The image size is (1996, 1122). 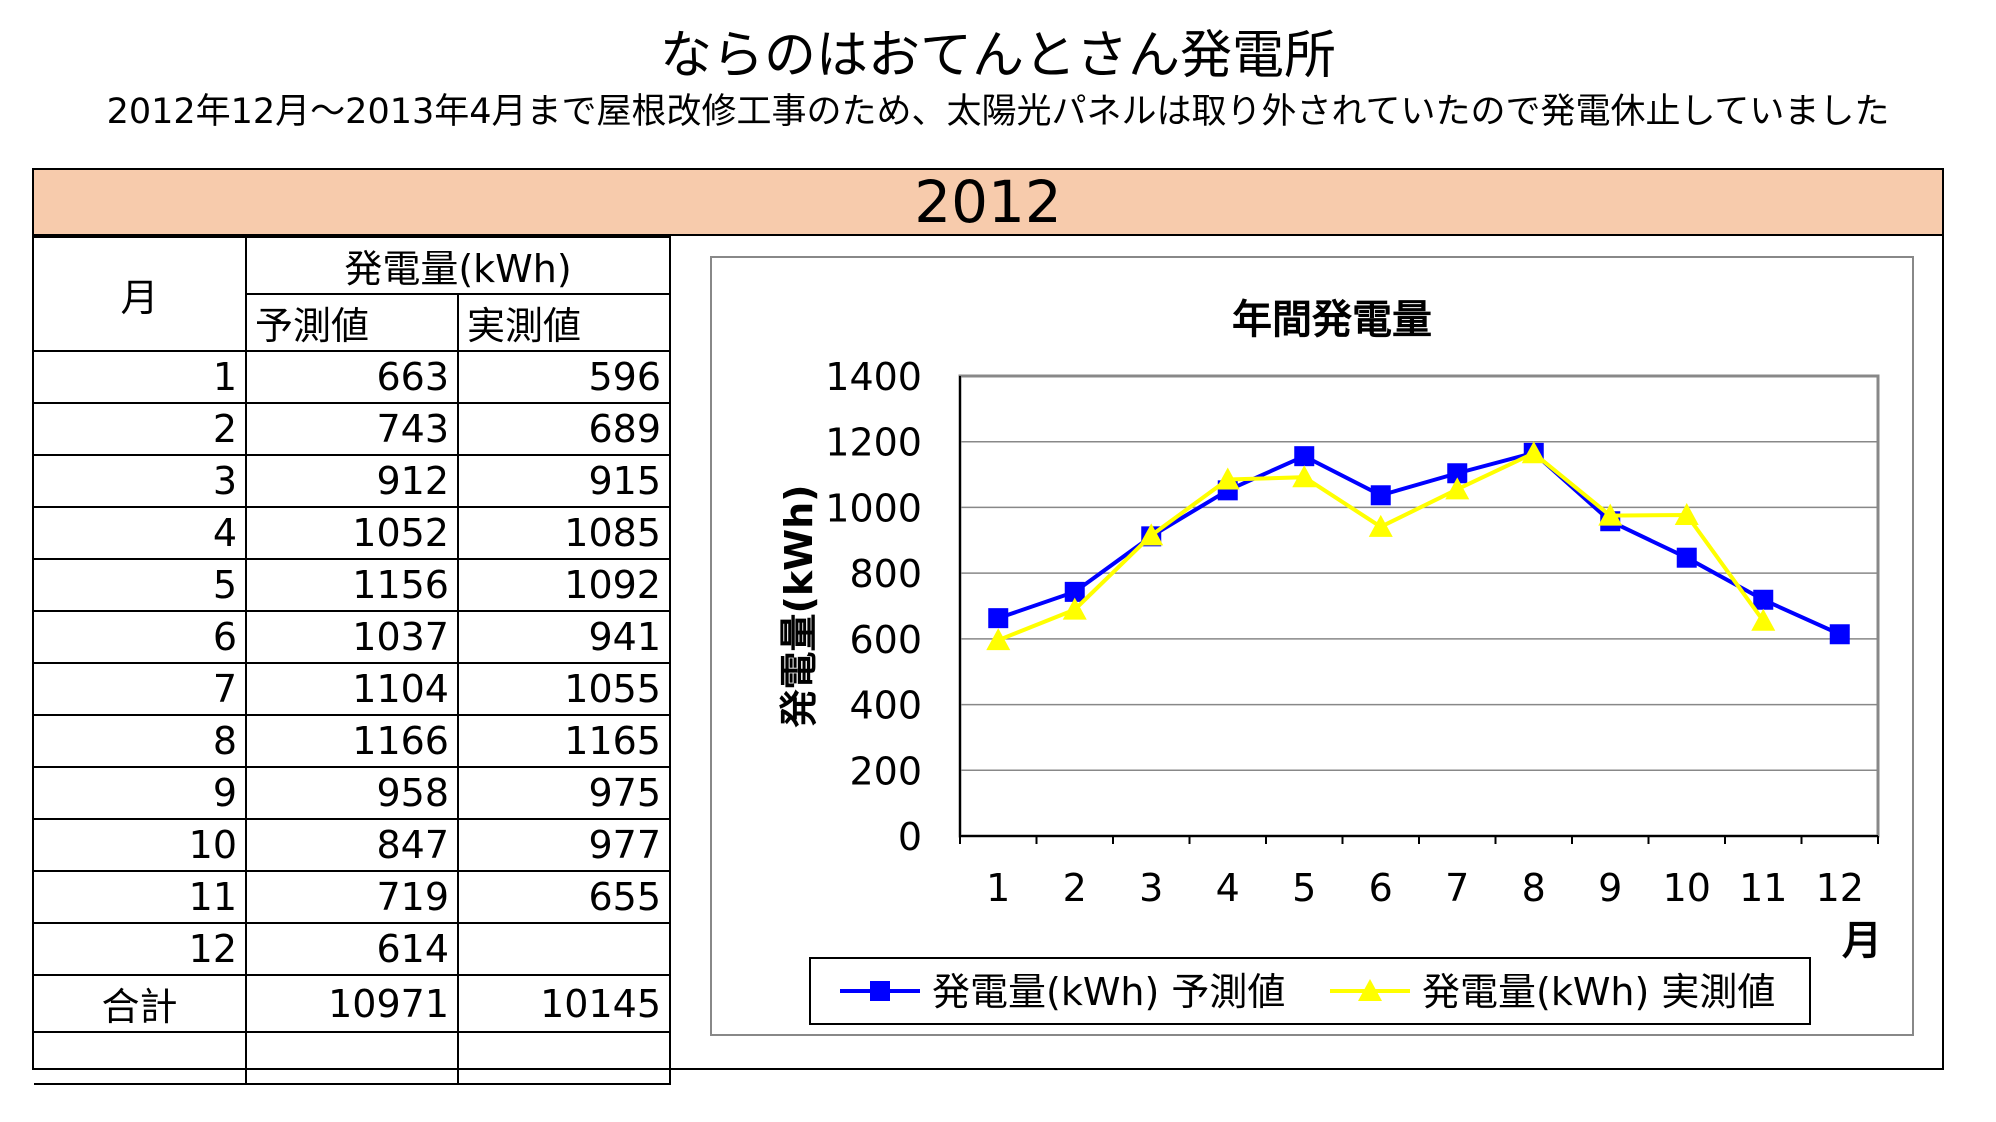 What do you see at coordinates (564, 377) in the screenshot?
I see `actual-cell: 596` at bounding box center [564, 377].